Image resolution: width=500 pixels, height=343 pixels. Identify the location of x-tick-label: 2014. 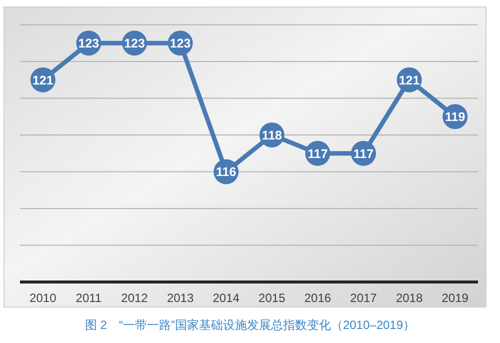
(226, 298).